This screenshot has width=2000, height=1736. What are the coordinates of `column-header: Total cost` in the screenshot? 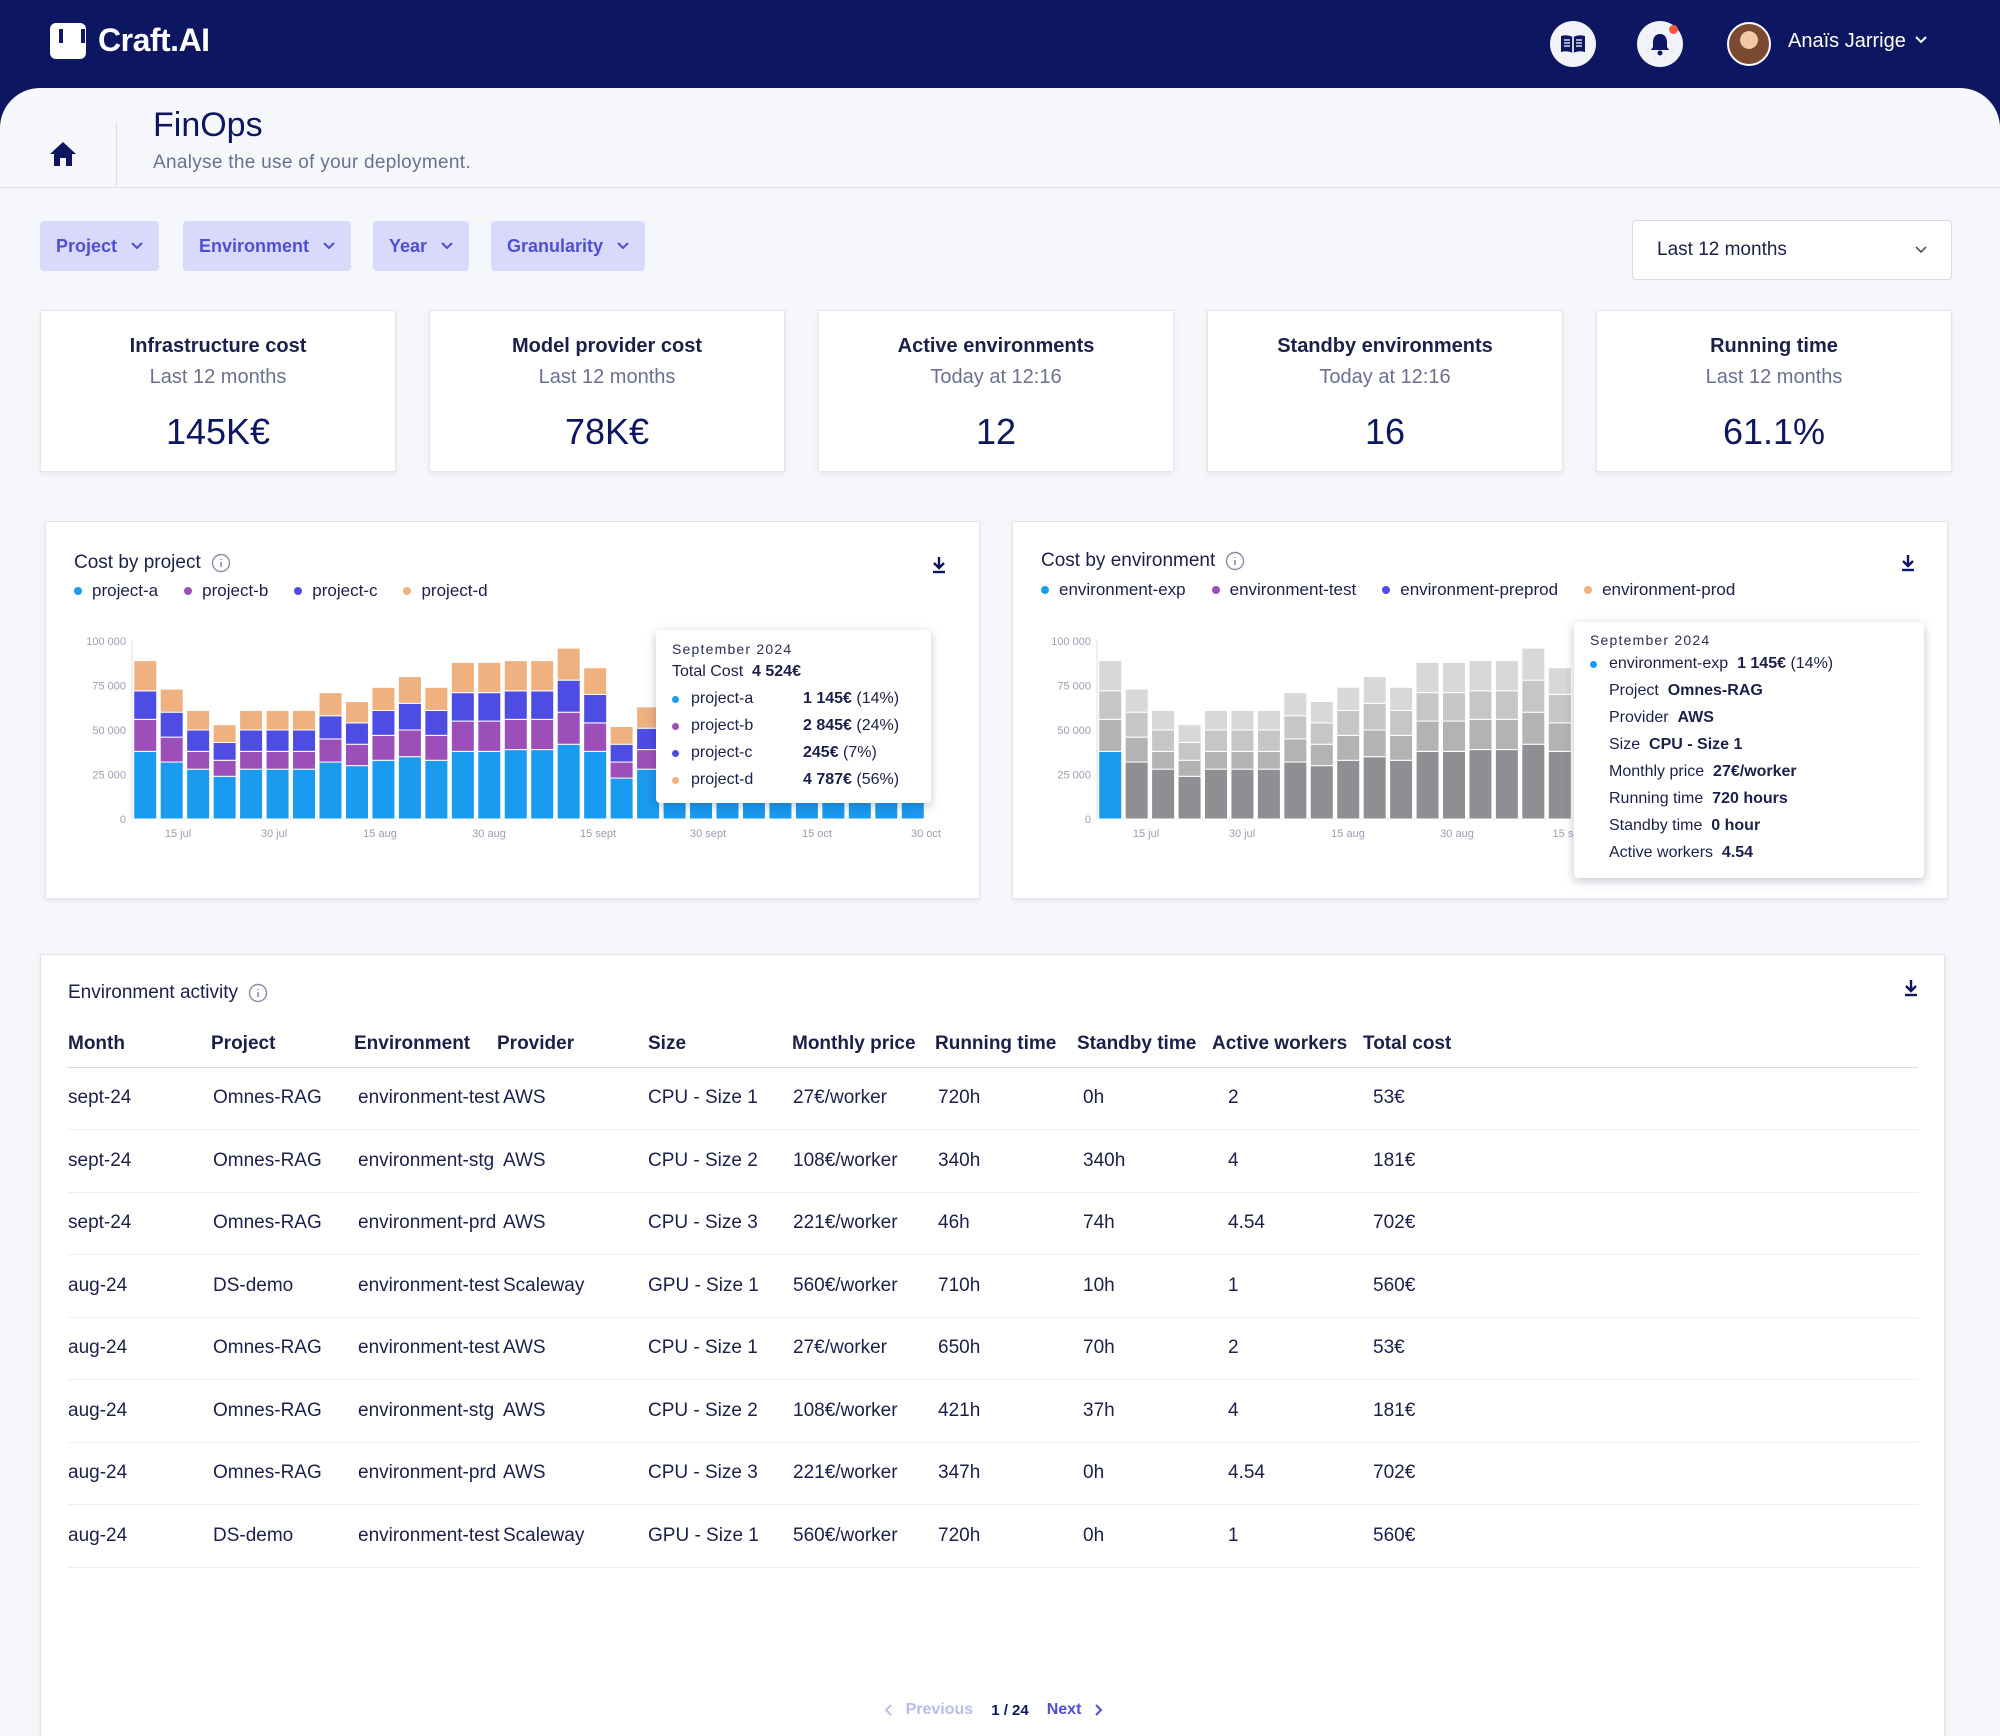 It's located at (1407, 1043).